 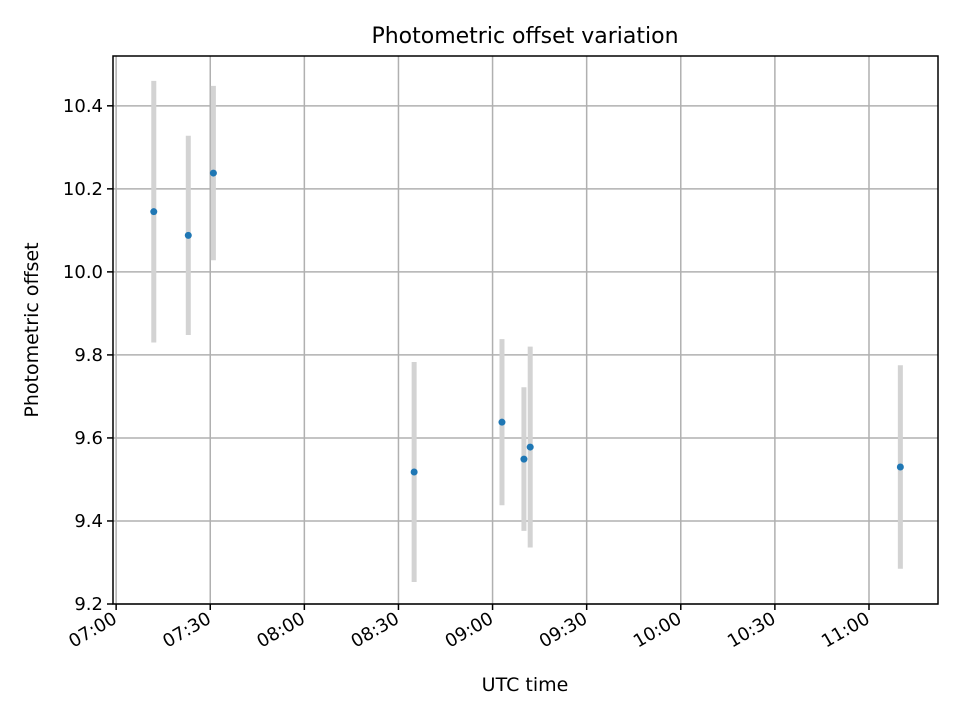 I want to click on y-tick-label: 10.4, so click(x=83, y=106).